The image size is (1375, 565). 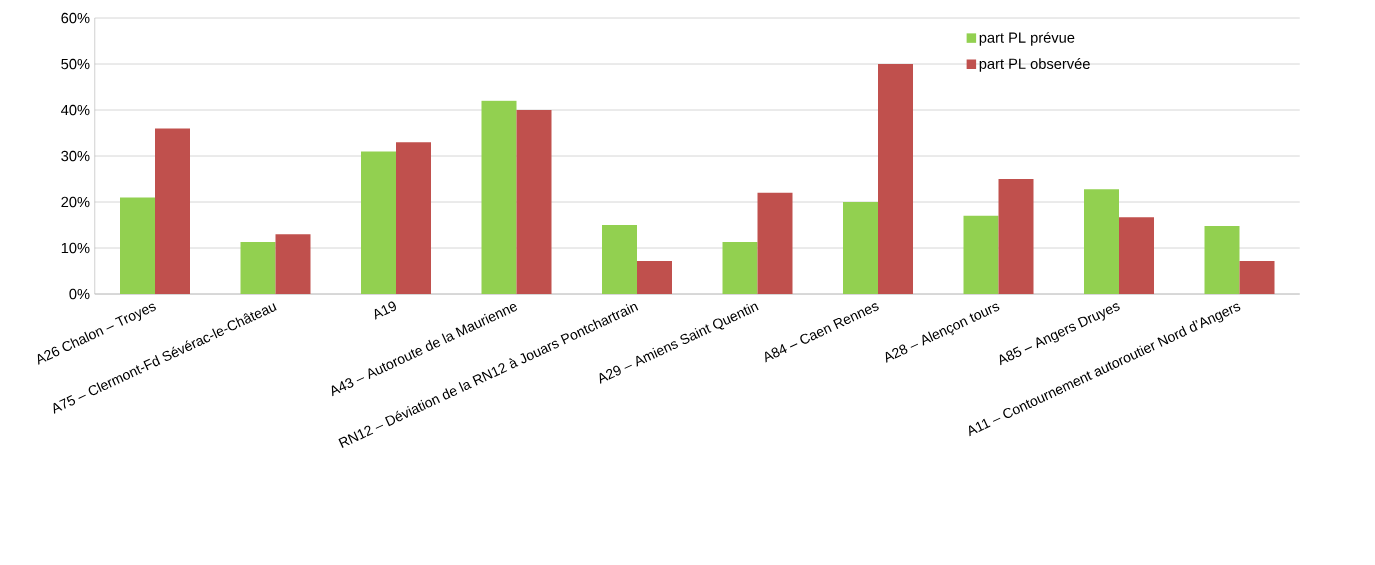 I want to click on y-tick-label: 50%, so click(x=75, y=64).